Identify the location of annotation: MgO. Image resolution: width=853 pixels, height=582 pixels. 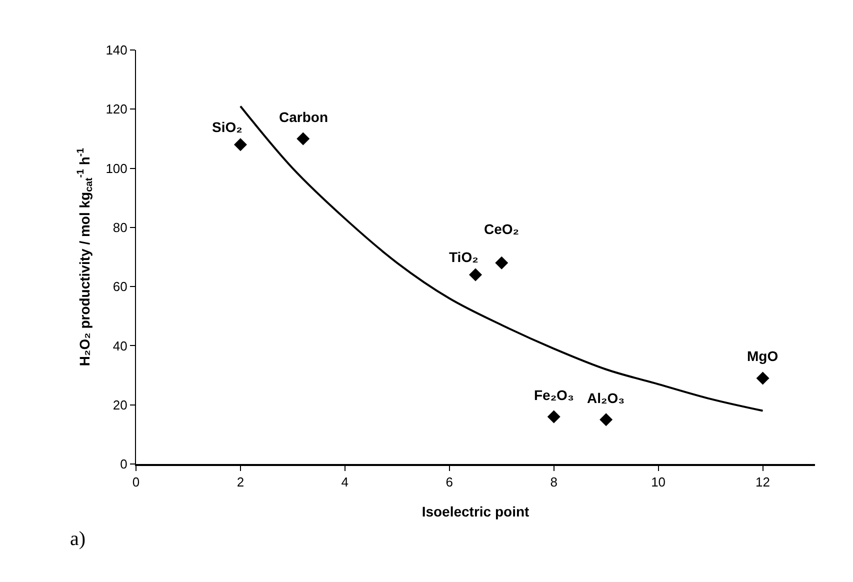
(762, 356).